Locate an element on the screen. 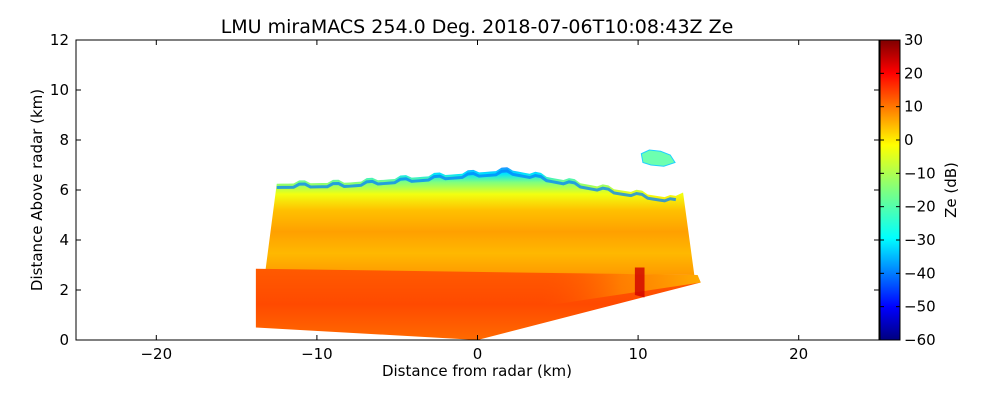 Image resolution: width=1000 pixels, height=400 pixels. y-tick-label: 0 is located at coordinates (64, 340).